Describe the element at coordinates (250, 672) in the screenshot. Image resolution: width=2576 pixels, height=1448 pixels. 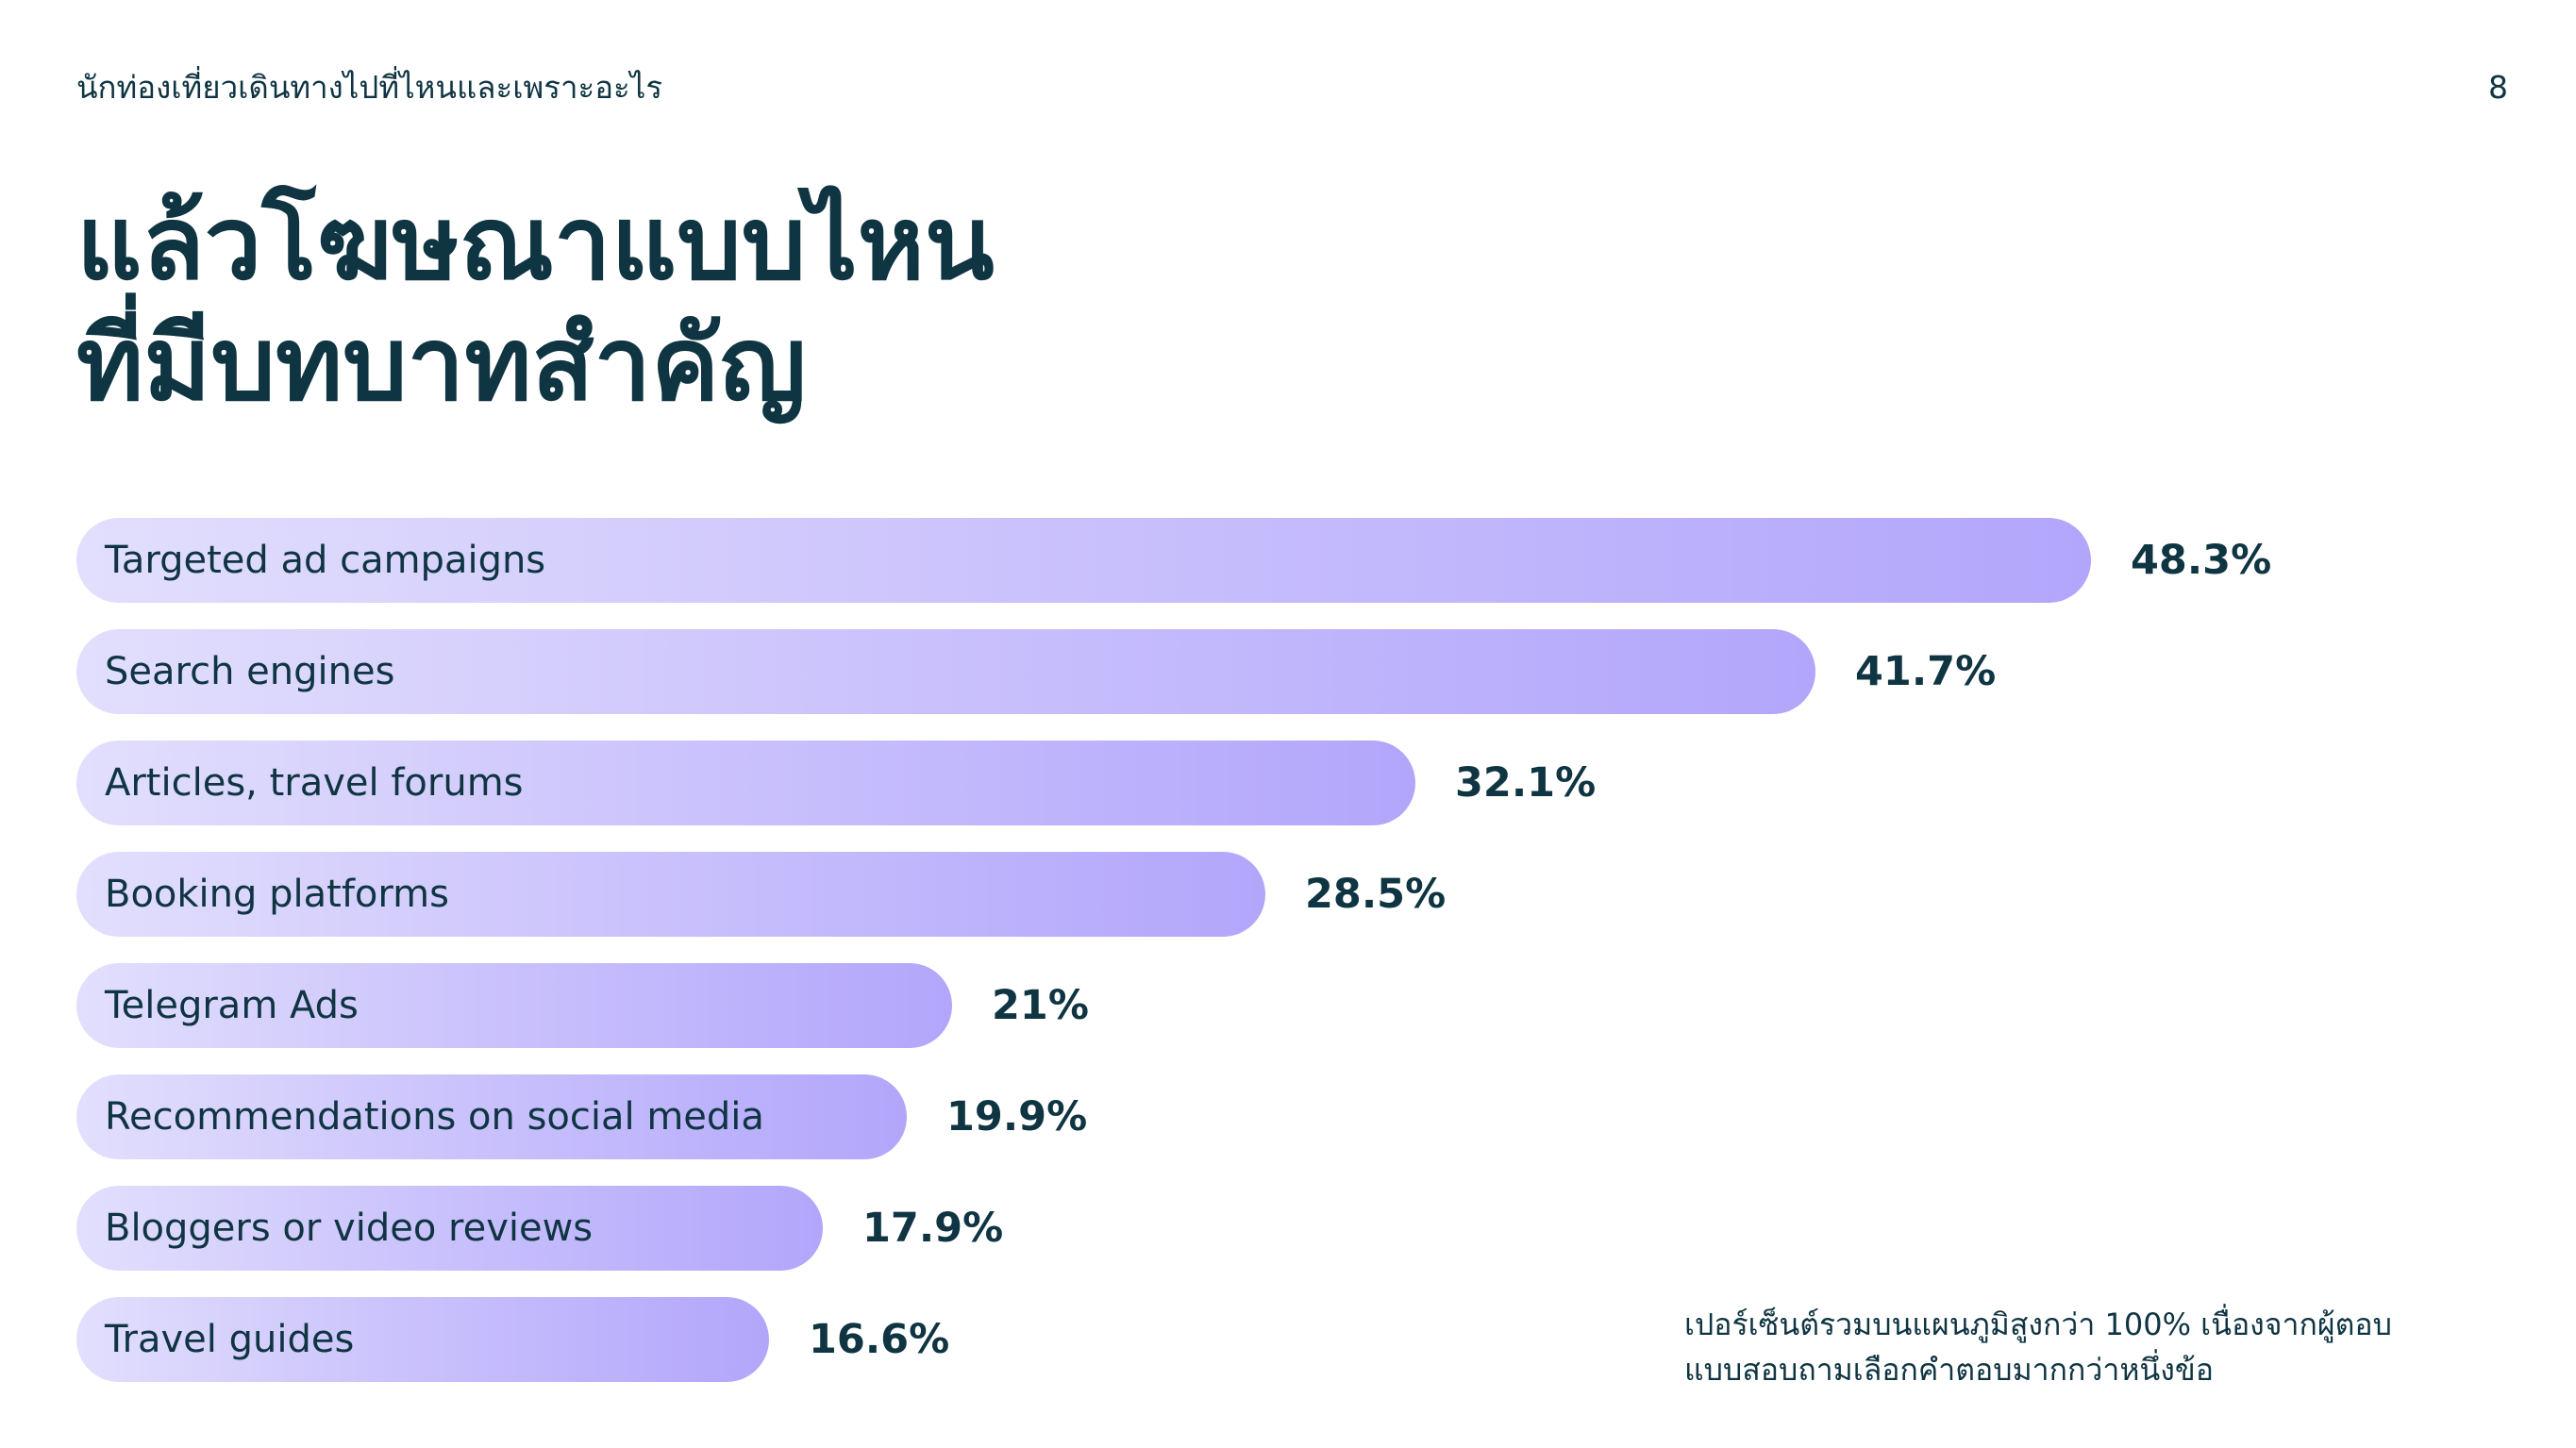
I see `bar-category-label: Search engines` at that location.